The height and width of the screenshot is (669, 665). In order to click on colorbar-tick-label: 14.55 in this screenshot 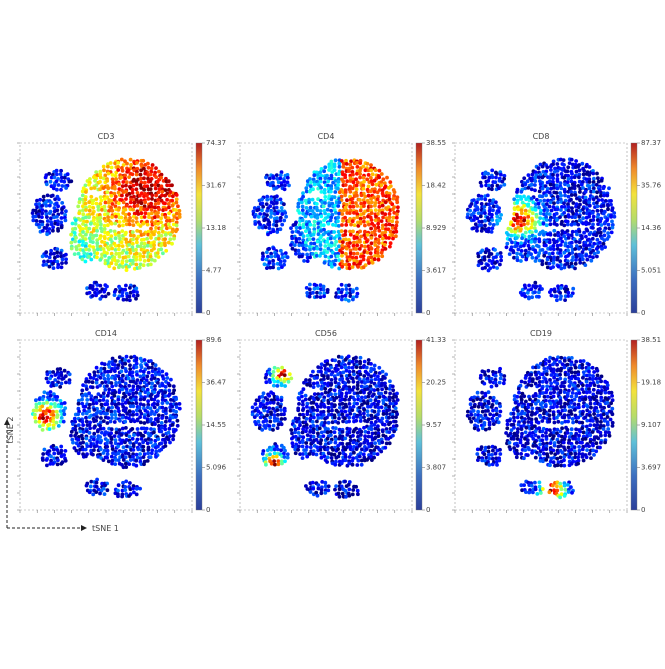, I will do `click(216, 425)`.